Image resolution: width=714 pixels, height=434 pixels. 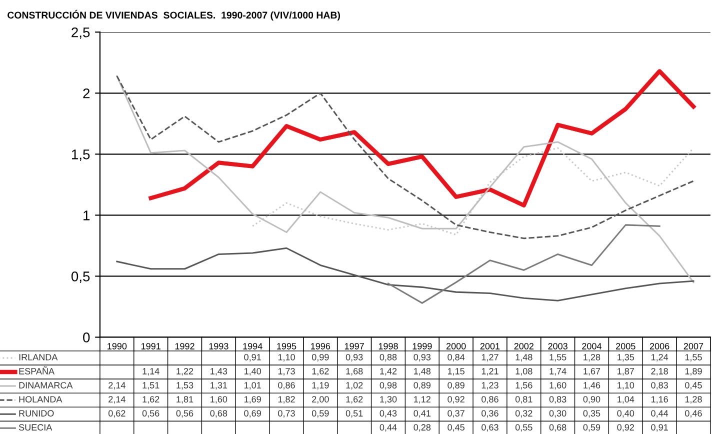 I want to click on data-label: 0,90, so click(x=591, y=400).